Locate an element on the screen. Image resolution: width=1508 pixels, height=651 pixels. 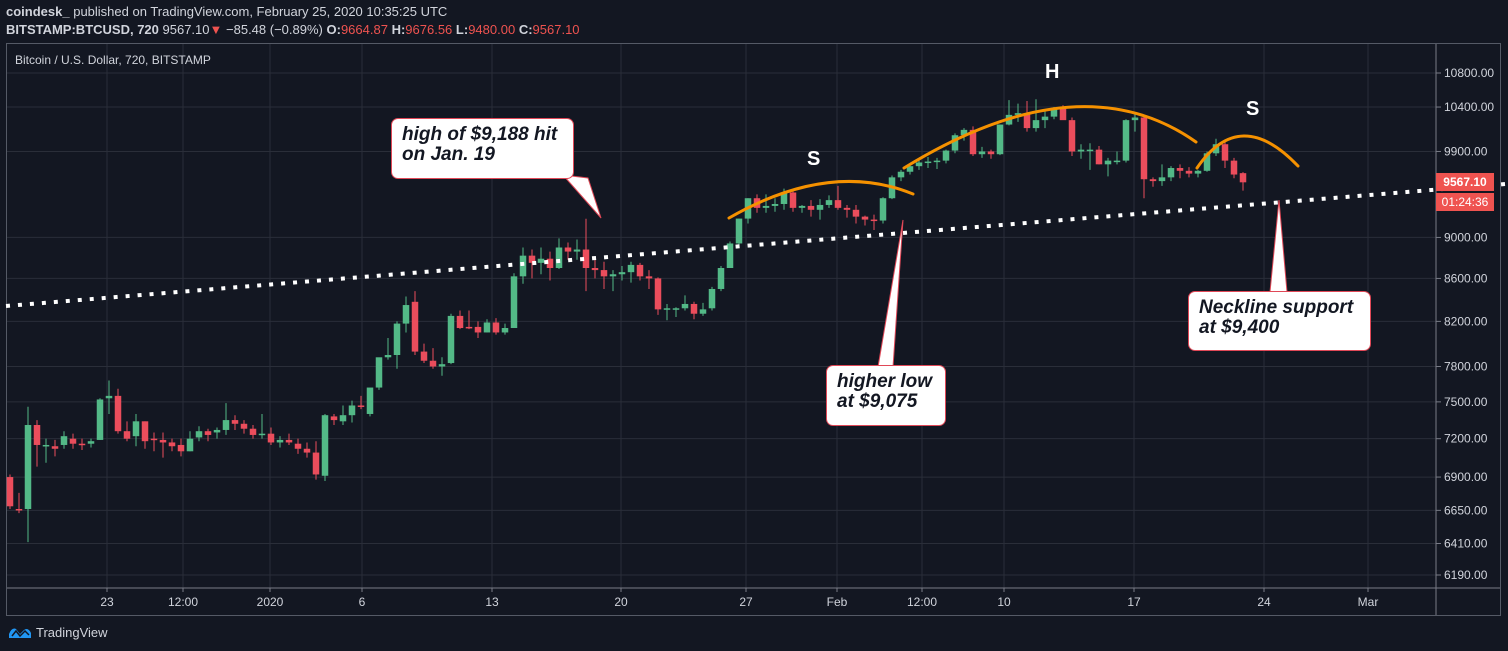
svg-text: 8200.00 is located at coordinates (1466, 321).